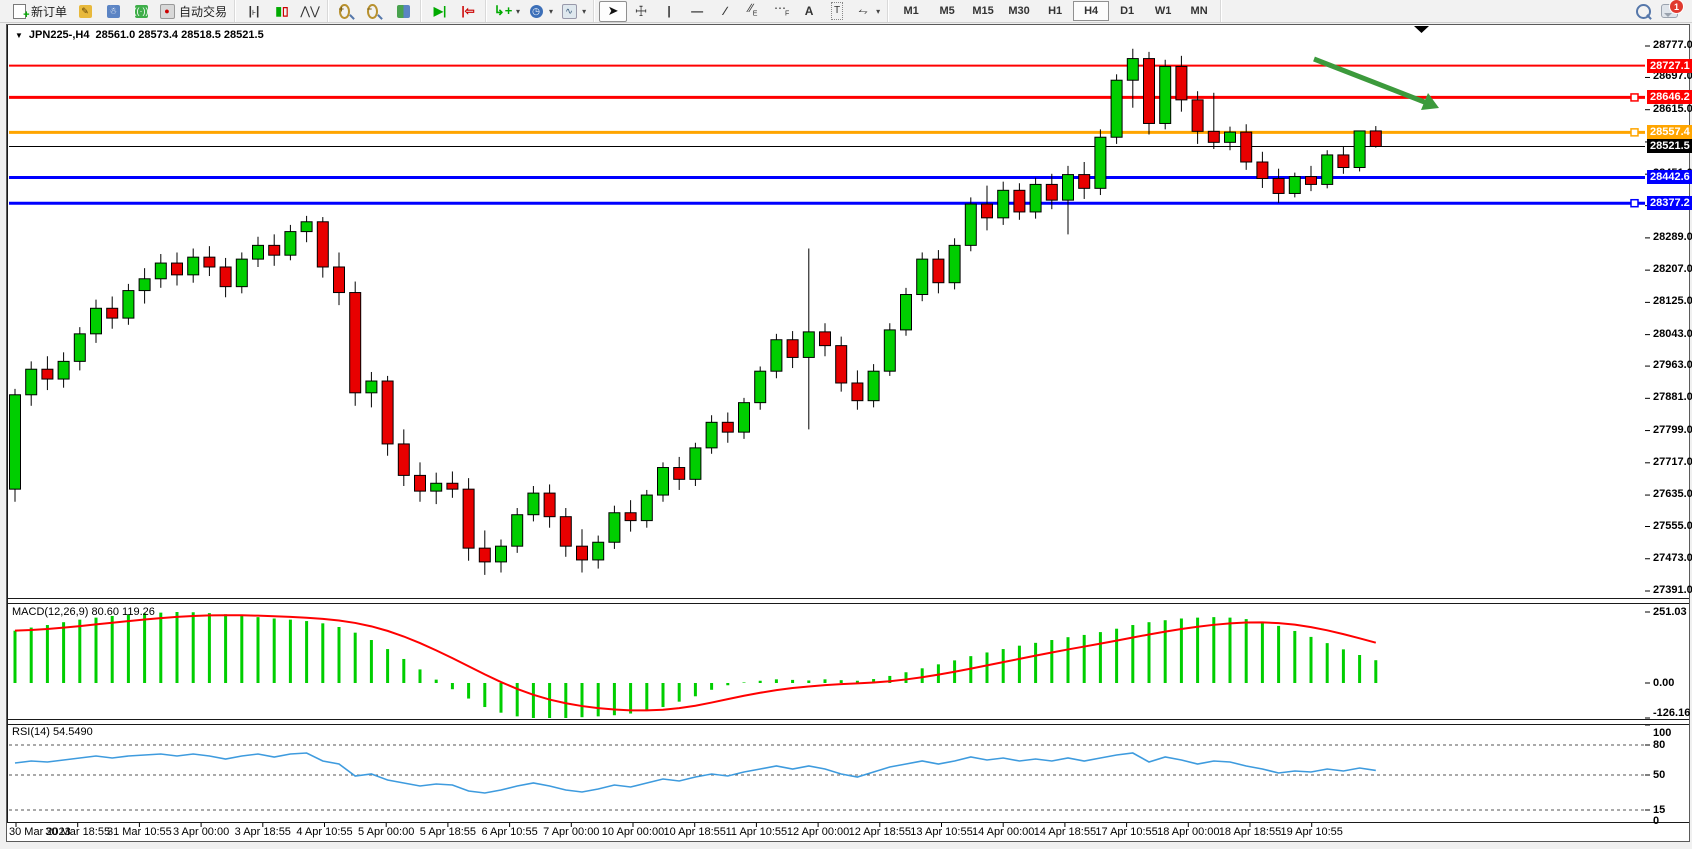  What do you see at coordinates (507, 11) in the screenshot?
I see `indicators-button: ↳+ ▾` at bounding box center [507, 11].